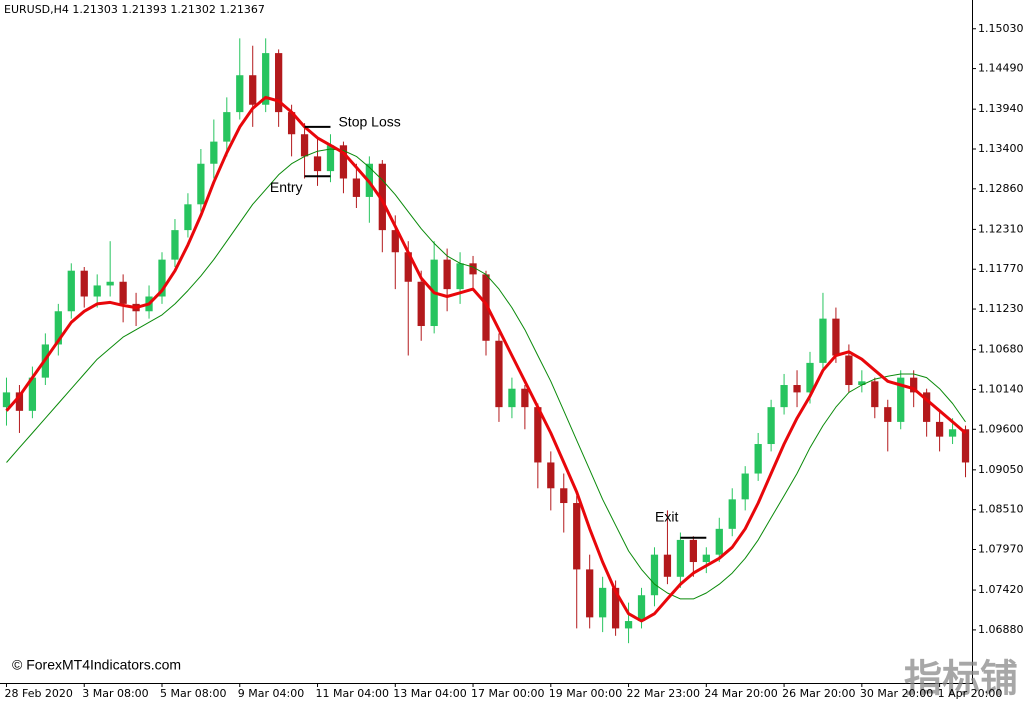 The height and width of the screenshot is (704, 1024). What do you see at coordinates (286, 187) in the screenshot?
I see `annotation: Entry` at bounding box center [286, 187].